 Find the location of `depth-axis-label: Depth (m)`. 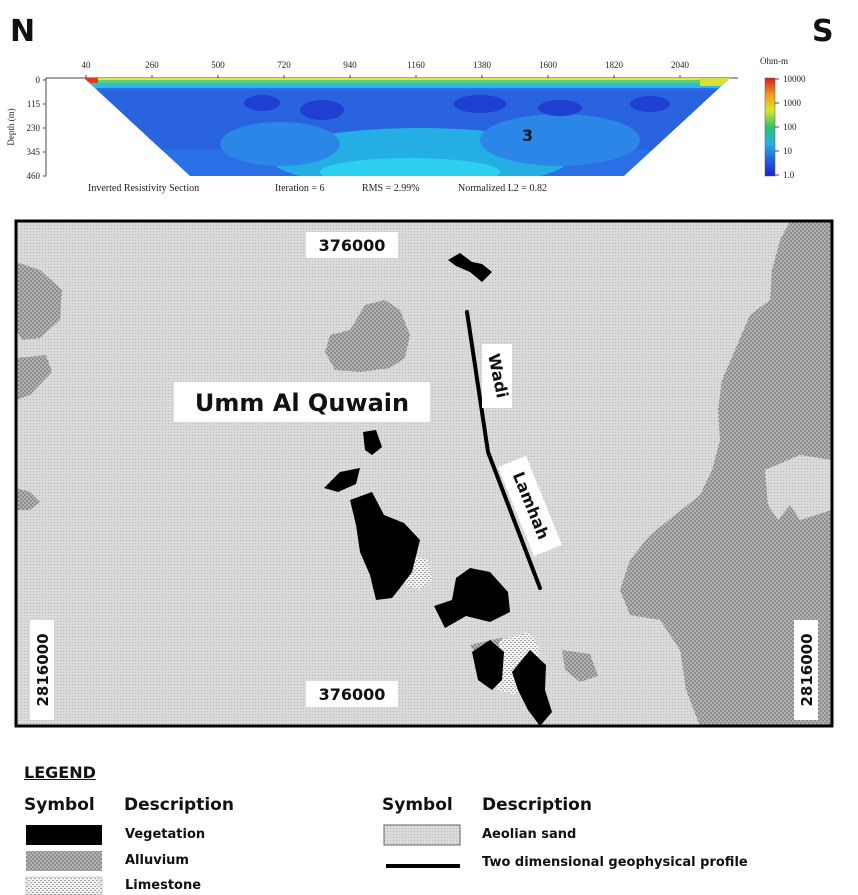

depth-axis-label: Depth (m) is located at coordinates (11, 126).